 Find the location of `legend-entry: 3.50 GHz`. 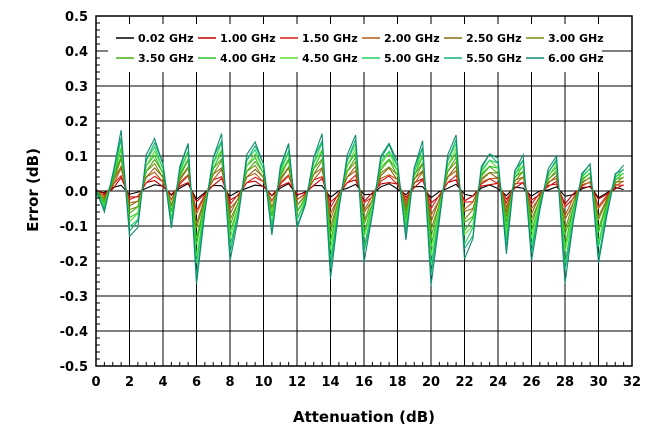

legend-entry: 3.50 GHz is located at coordinates (155, 58).